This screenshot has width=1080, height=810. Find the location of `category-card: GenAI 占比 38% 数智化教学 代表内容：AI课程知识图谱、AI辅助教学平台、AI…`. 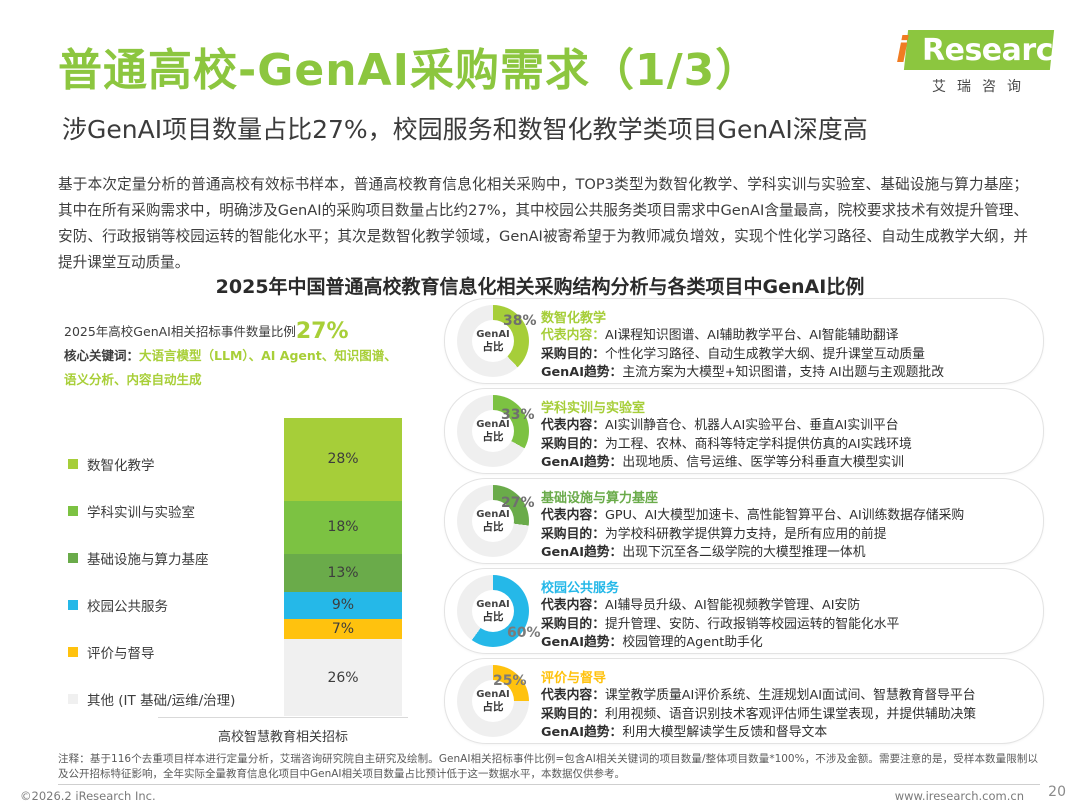

category-card: GenAI 占比 38% 数智化教学 代表内容：AI课程知识图谱、AI辅助教学平台、AI… is located at coordinates (744, 341).